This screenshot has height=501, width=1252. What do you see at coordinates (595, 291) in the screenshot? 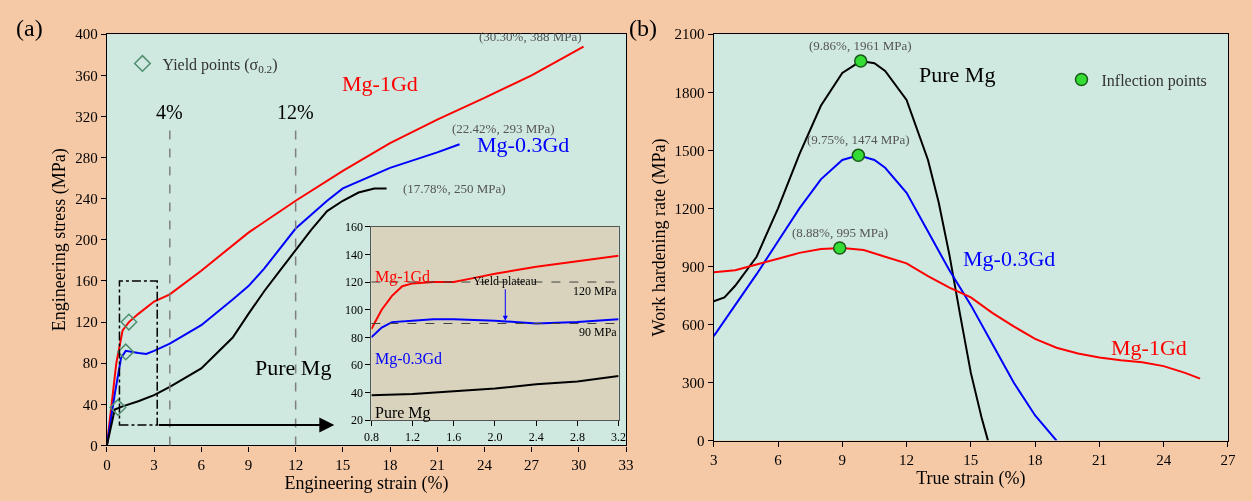
I see `ref-line-label: 120 MPa` at bounding box center [595, 291].